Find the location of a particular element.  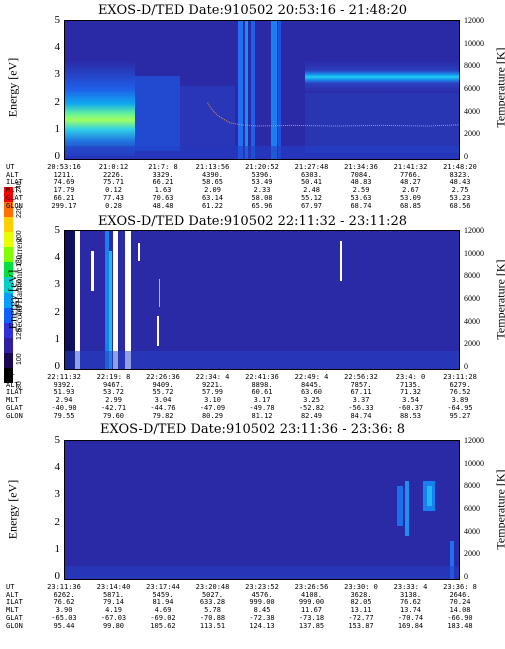

info-cell: 21:27:48 is located at coordinates (311, 167).